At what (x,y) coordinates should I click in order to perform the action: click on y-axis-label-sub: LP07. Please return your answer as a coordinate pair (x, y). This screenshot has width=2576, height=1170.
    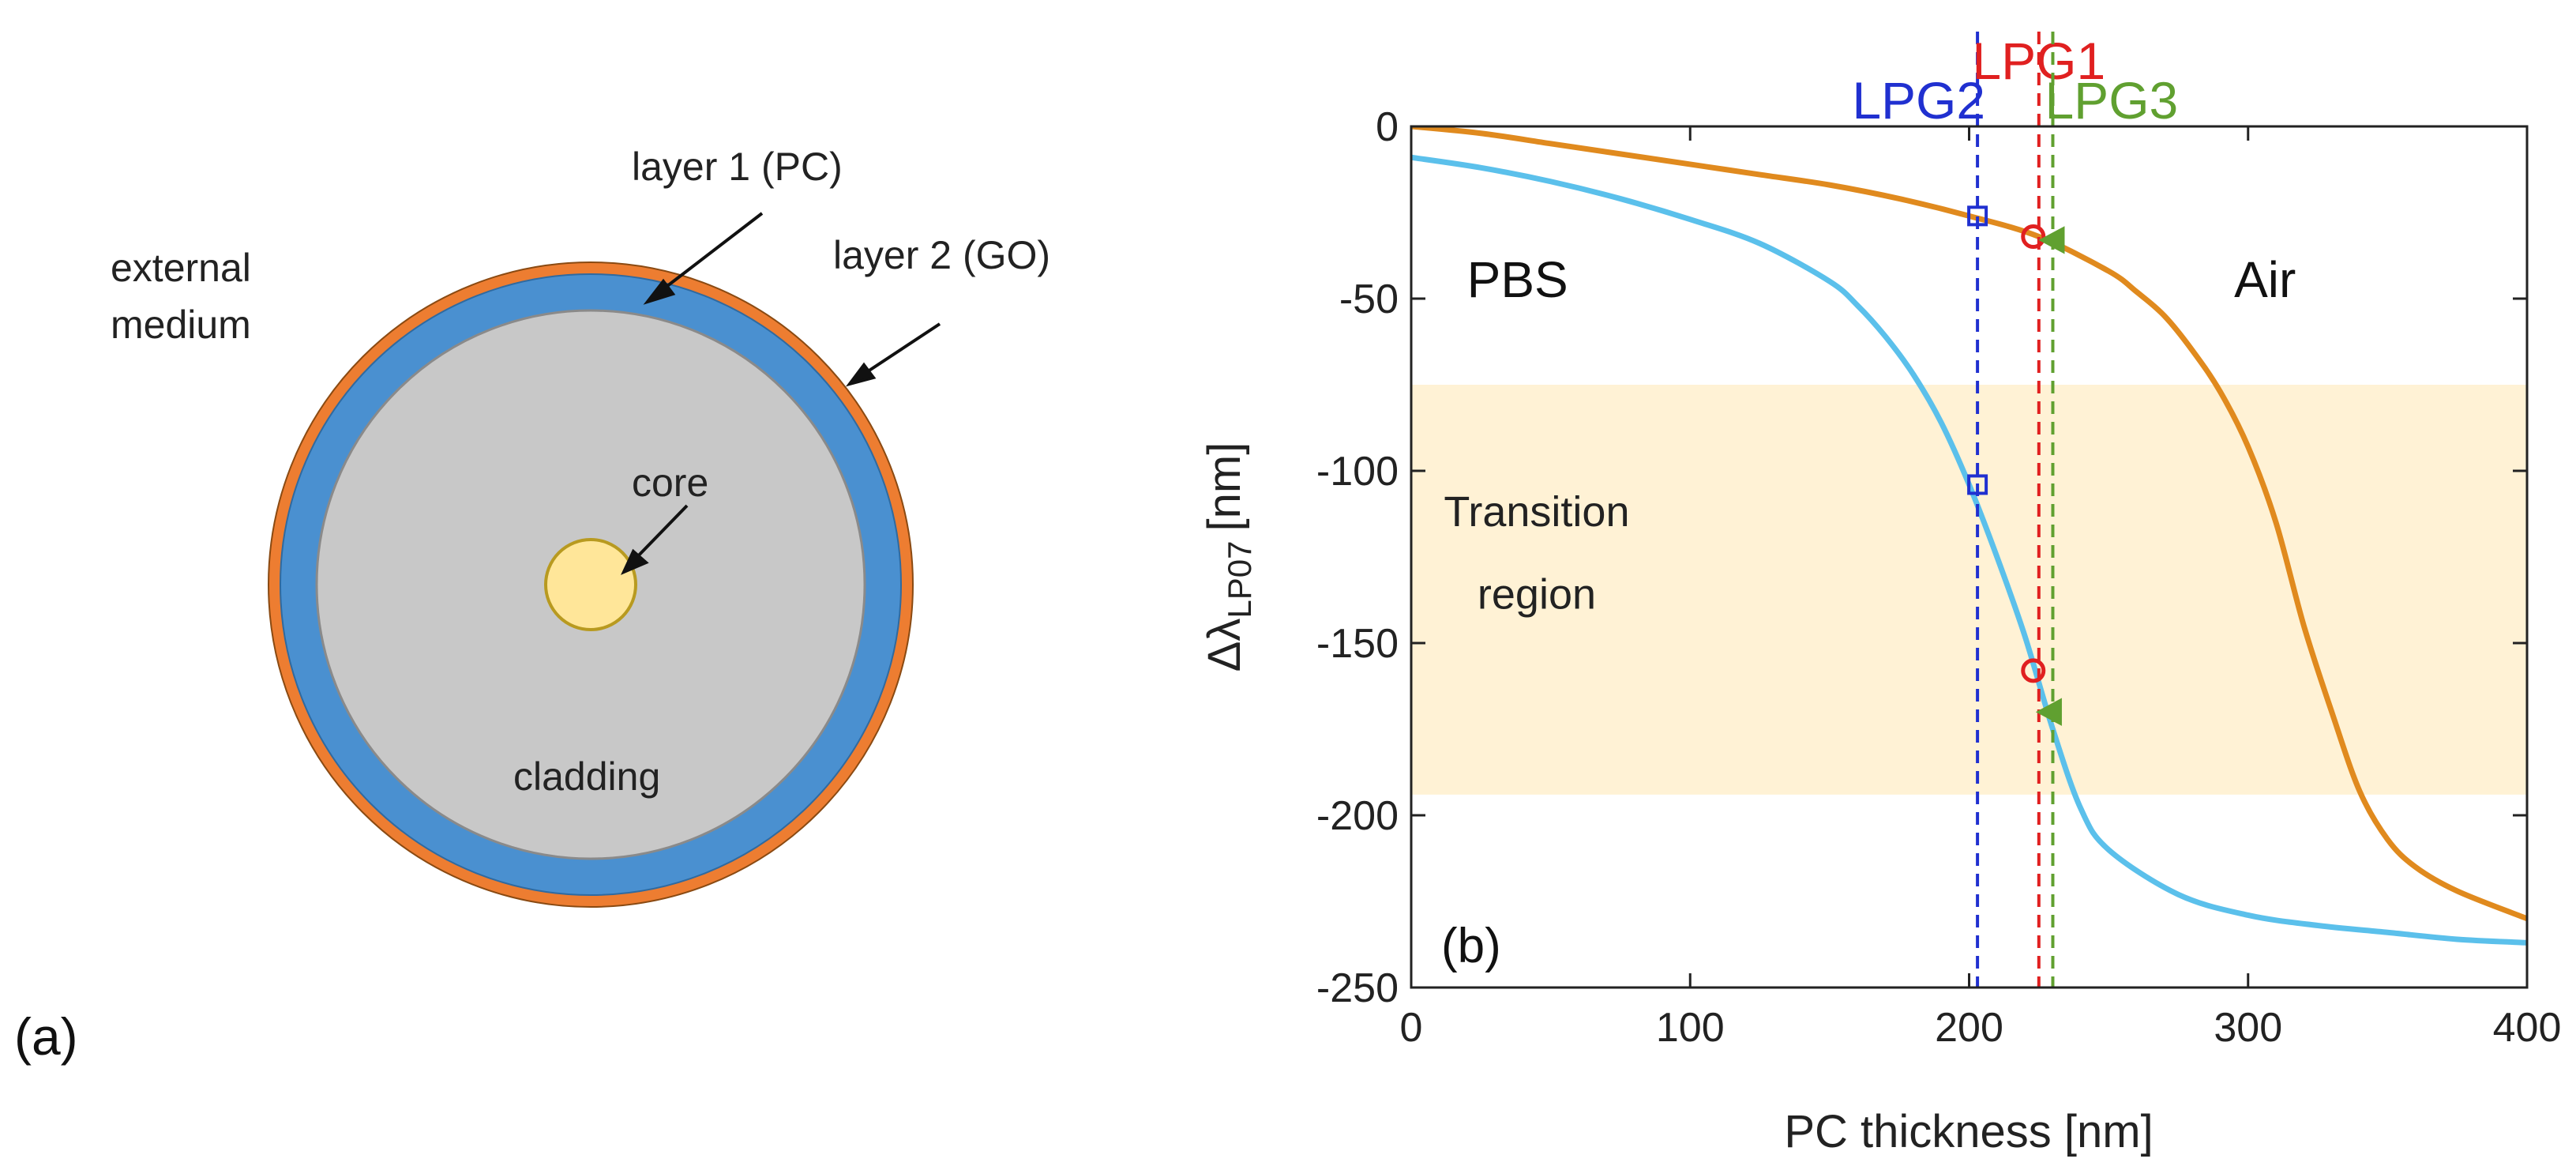
    Looking at the image, I should click on (1239, 579).